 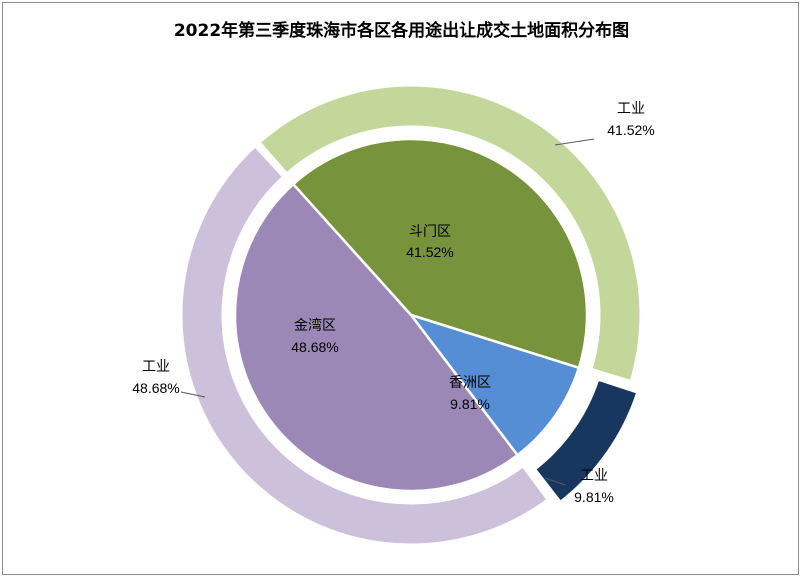 What do you see at coordinates (401, 31) in the screenshot?
I see `chart-title: 2022年第三季度珠海市各区各用途出让成交土地面积分布图` at bounding box center [401, 31].